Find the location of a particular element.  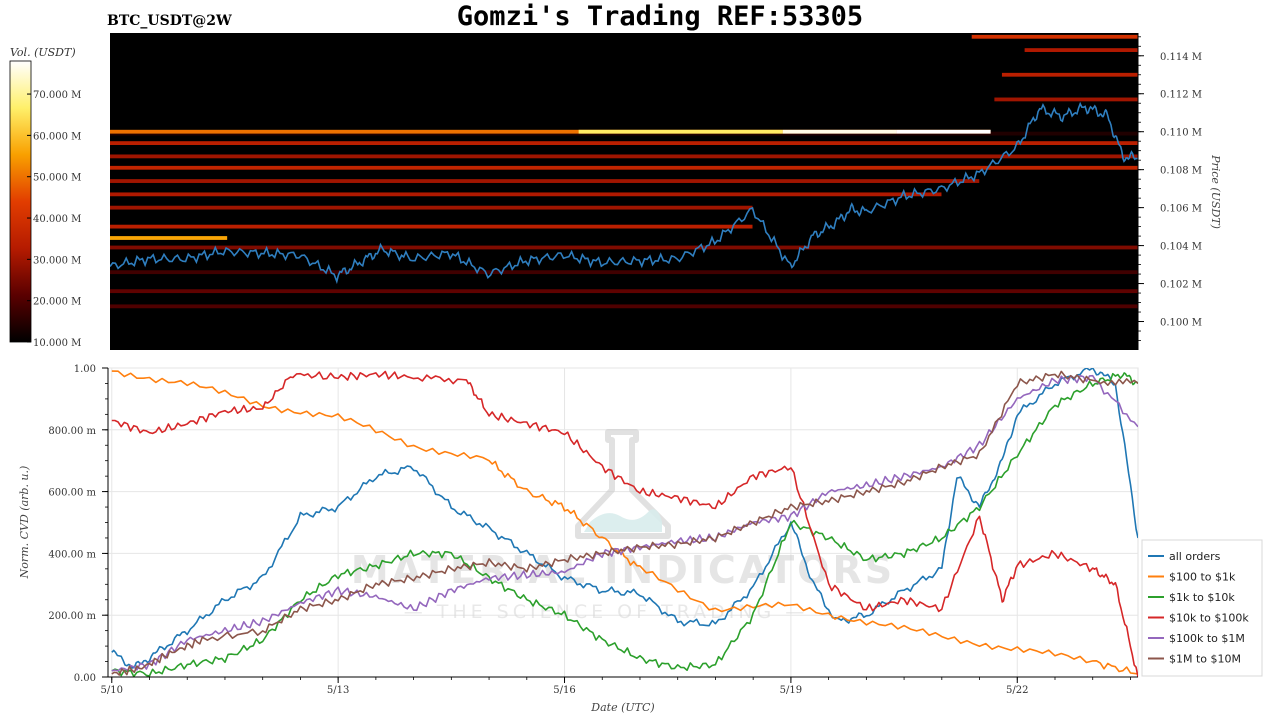

legend-label: $10k to $100k is located at coordinates (1209, 618).